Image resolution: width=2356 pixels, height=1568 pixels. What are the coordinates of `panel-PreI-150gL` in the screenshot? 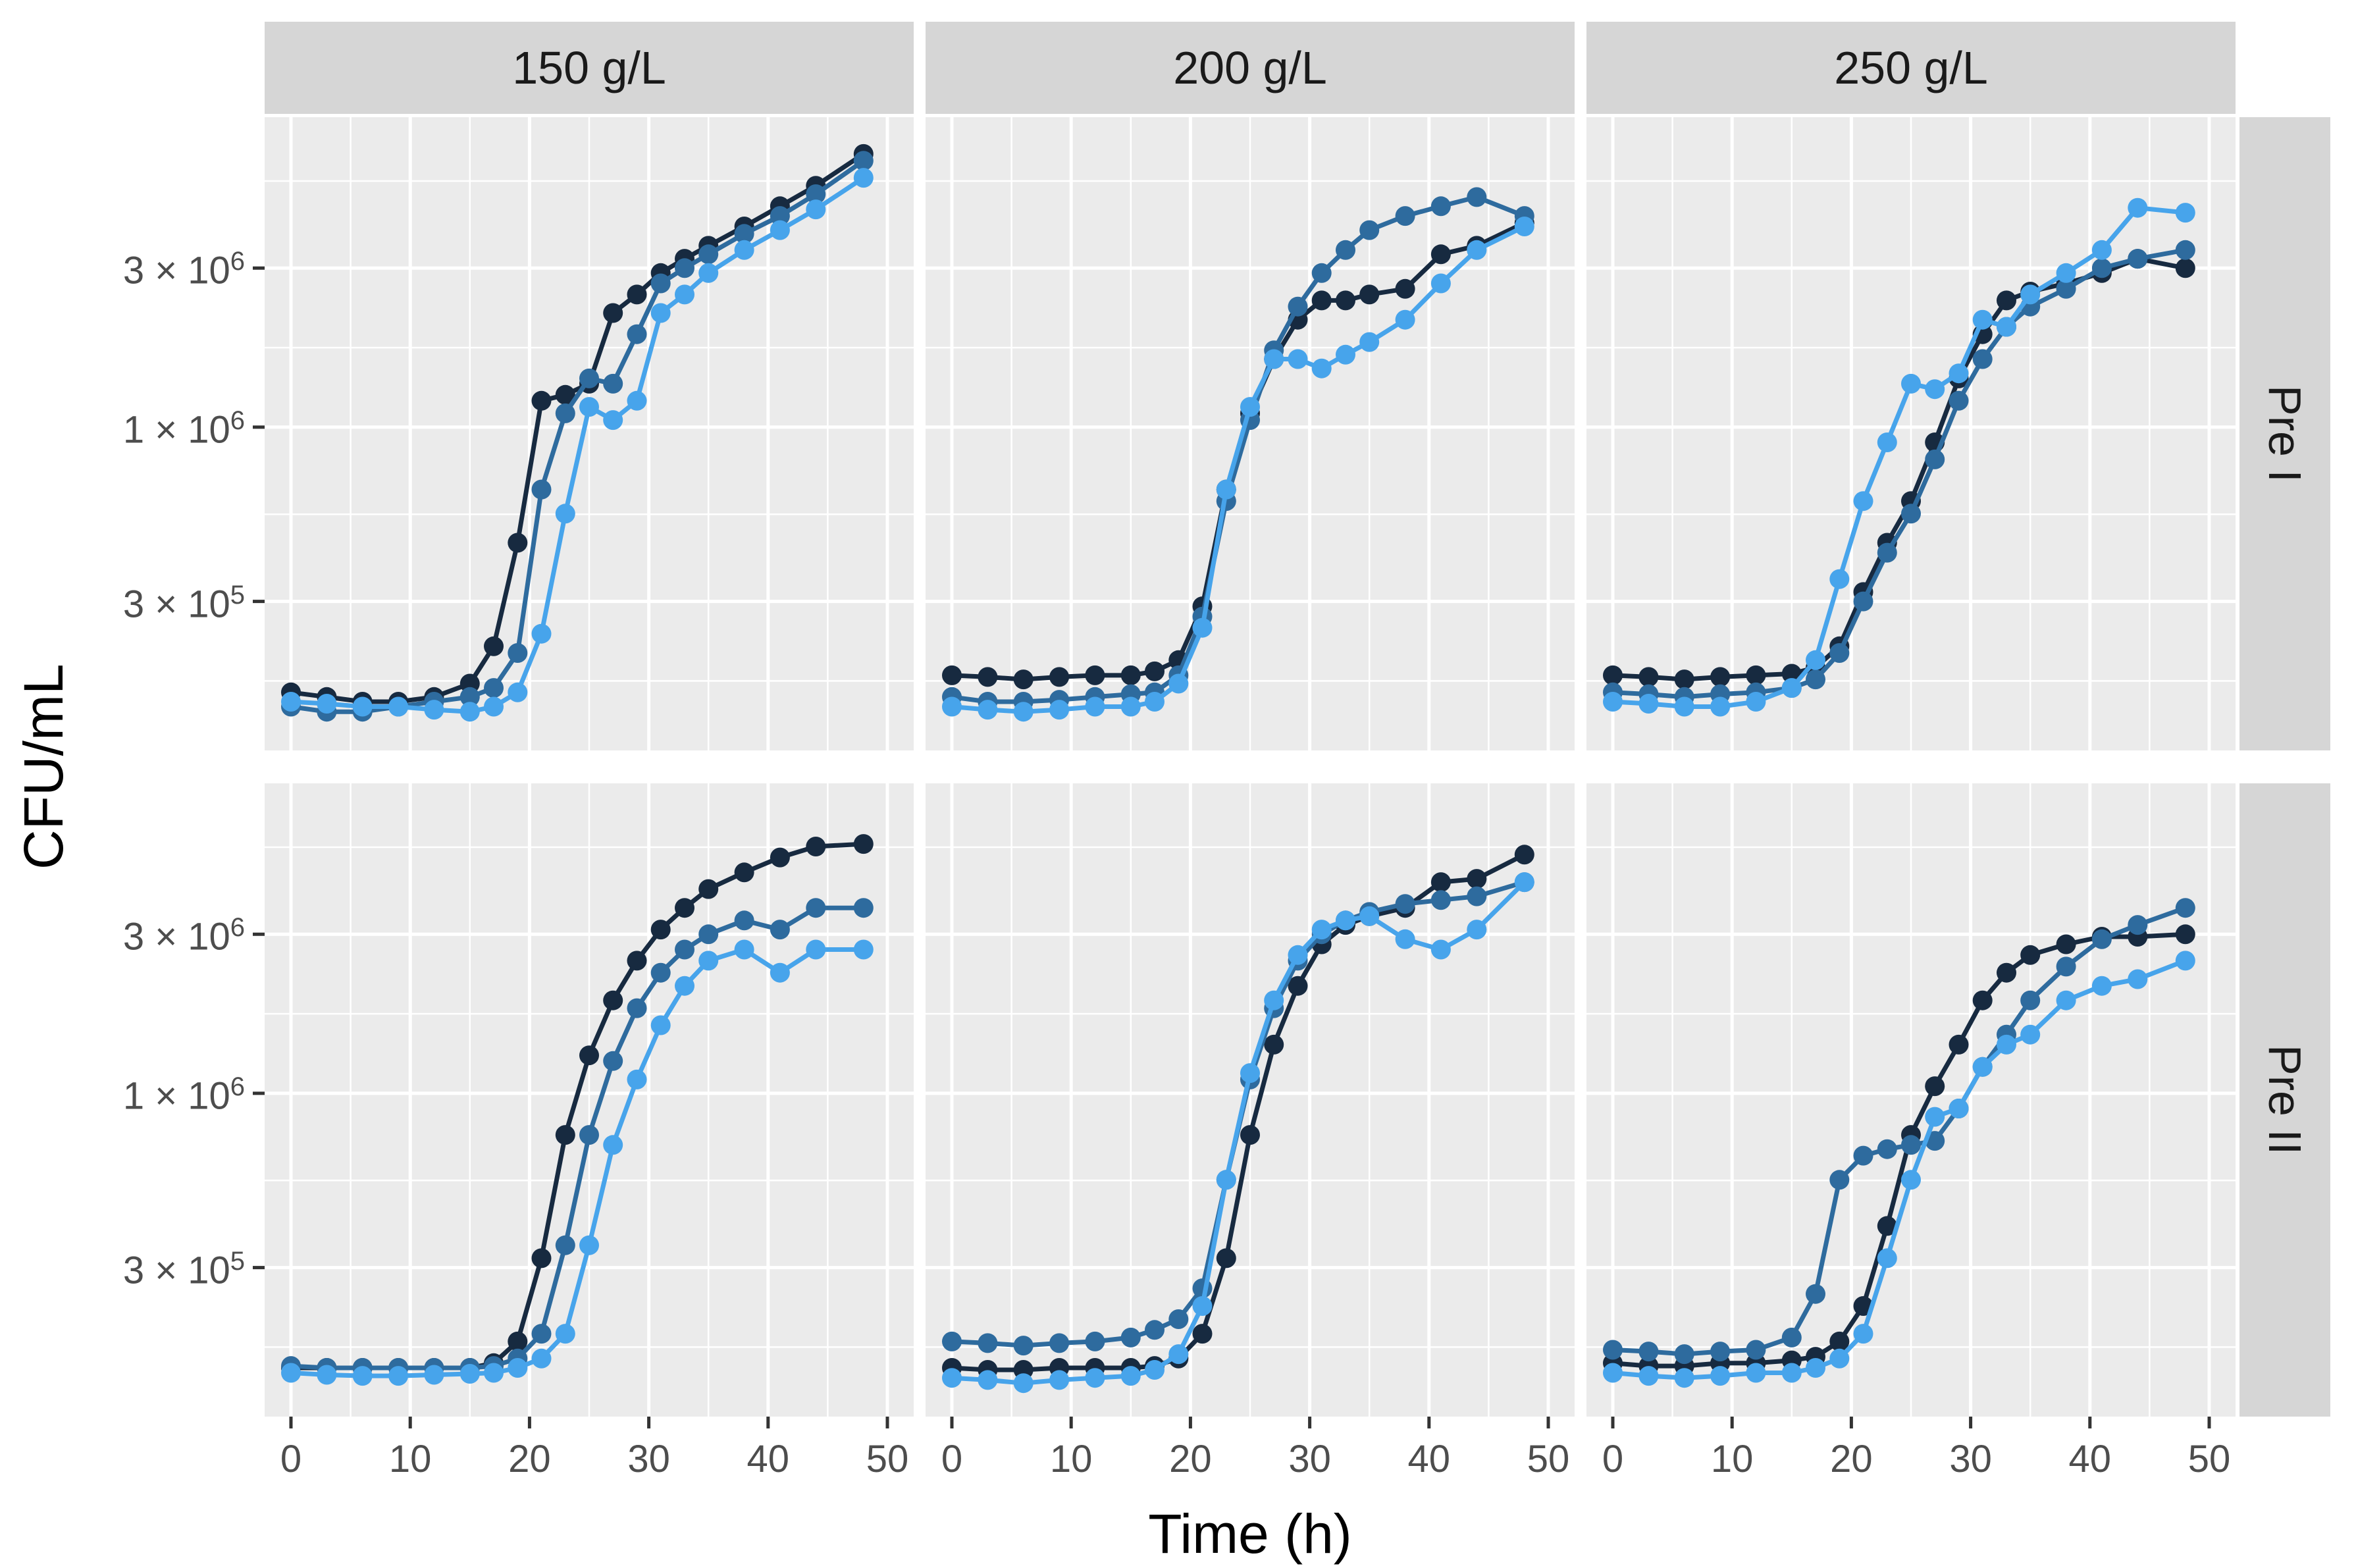 It's located at (590, 433).